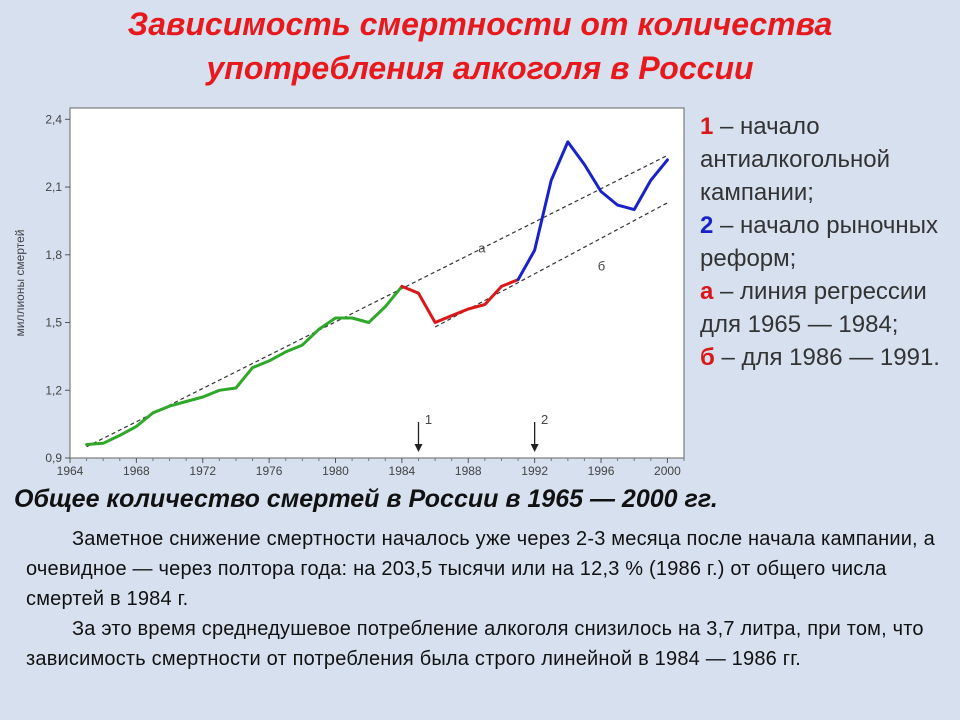 The height and width of the screenshot is (720, 960). Describe the element at coordinates (53, 458) in the screenshot. I see `y-tick-label: 0,9` at that location.